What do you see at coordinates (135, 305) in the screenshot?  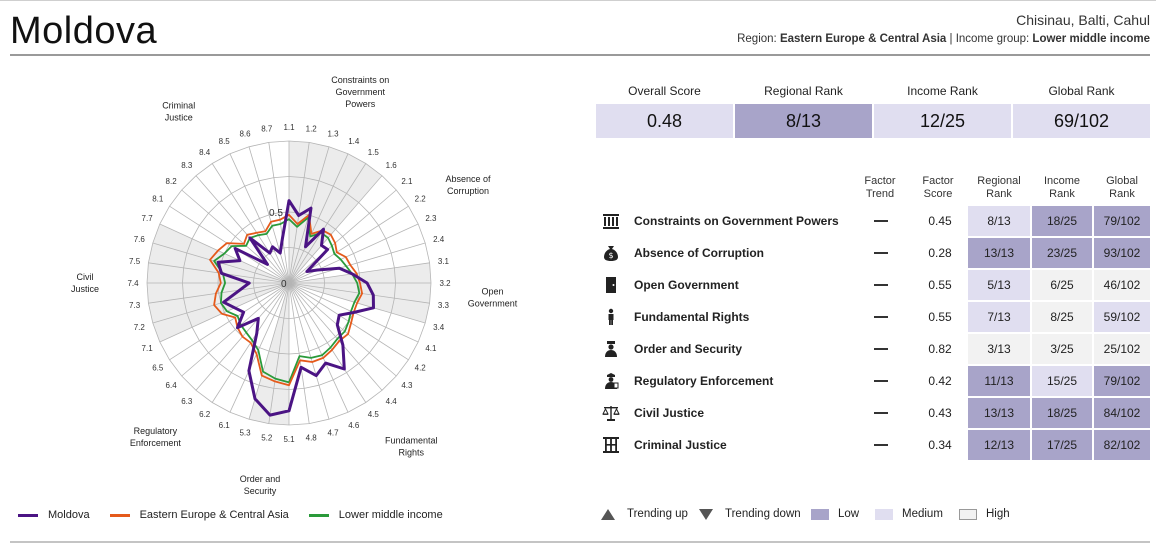 I see `radar-axis-label: 7.3` at bounding box center [135, 305].